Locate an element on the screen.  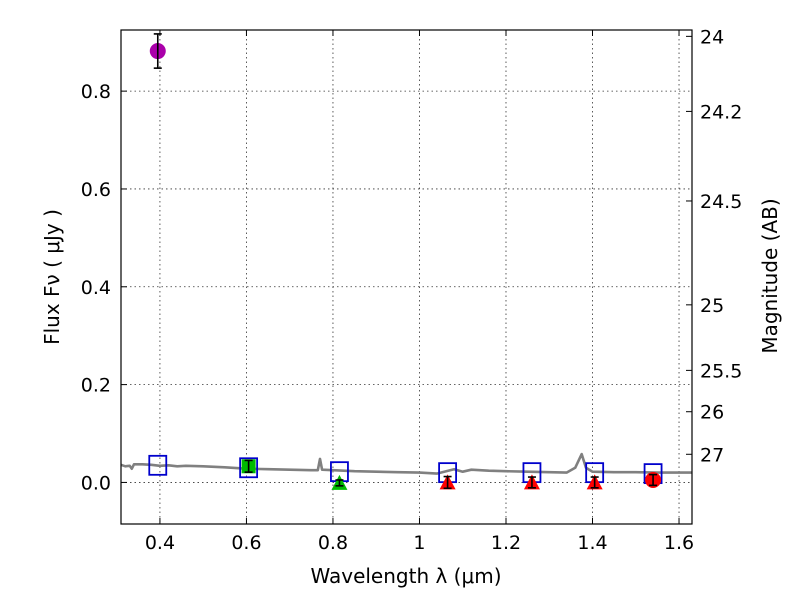
y-tick-label: 0.8 is located at coordinates (96, 92).